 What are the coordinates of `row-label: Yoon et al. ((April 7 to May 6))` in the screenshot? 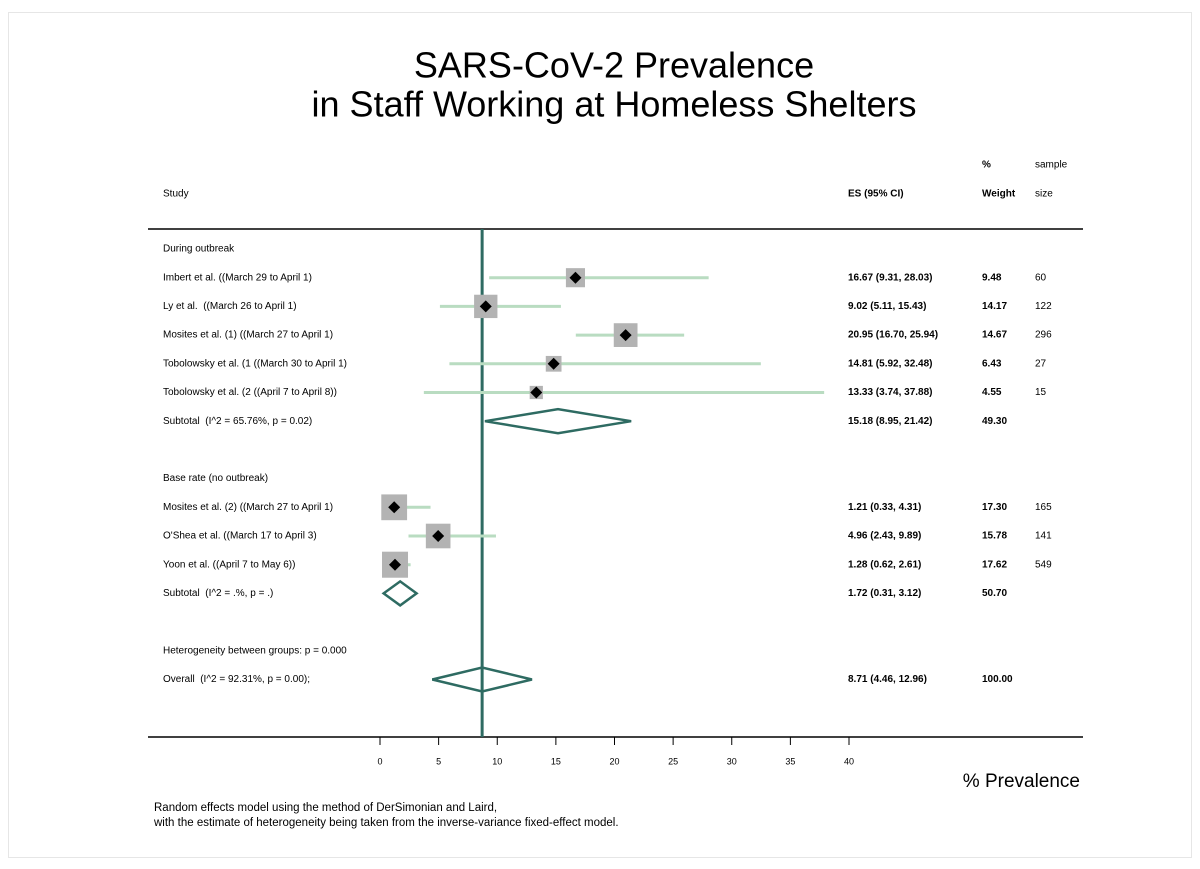 It's located at (229, 564).